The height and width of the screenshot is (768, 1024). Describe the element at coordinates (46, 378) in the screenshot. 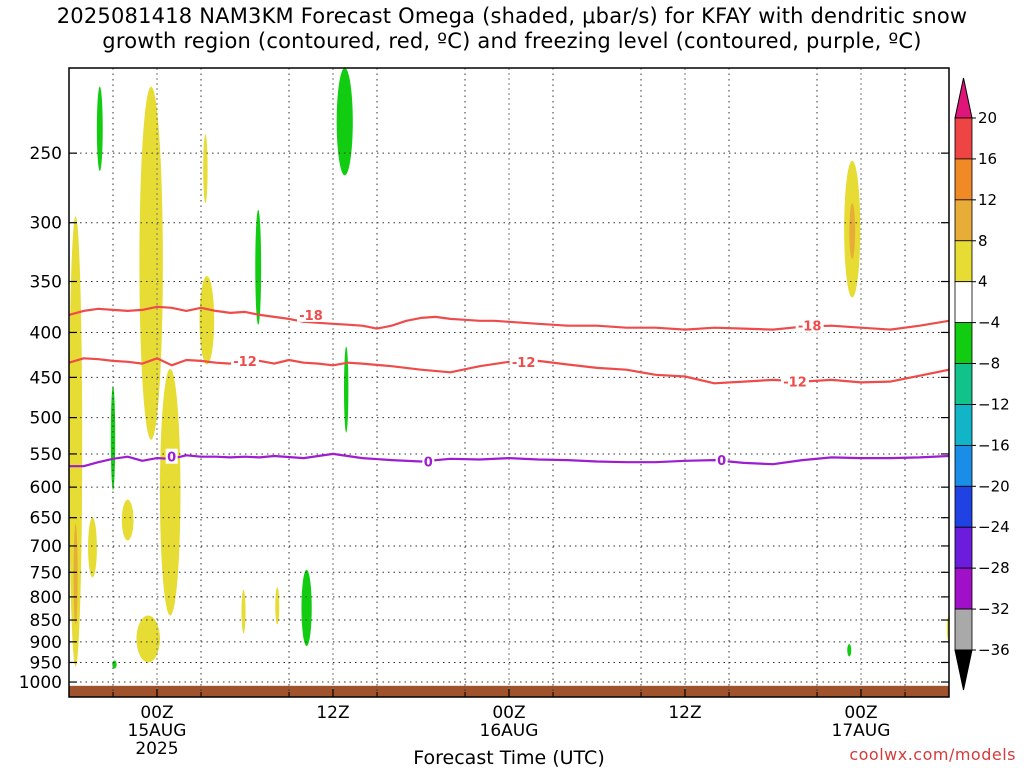

I see `y-tick-label: 450` at that location.